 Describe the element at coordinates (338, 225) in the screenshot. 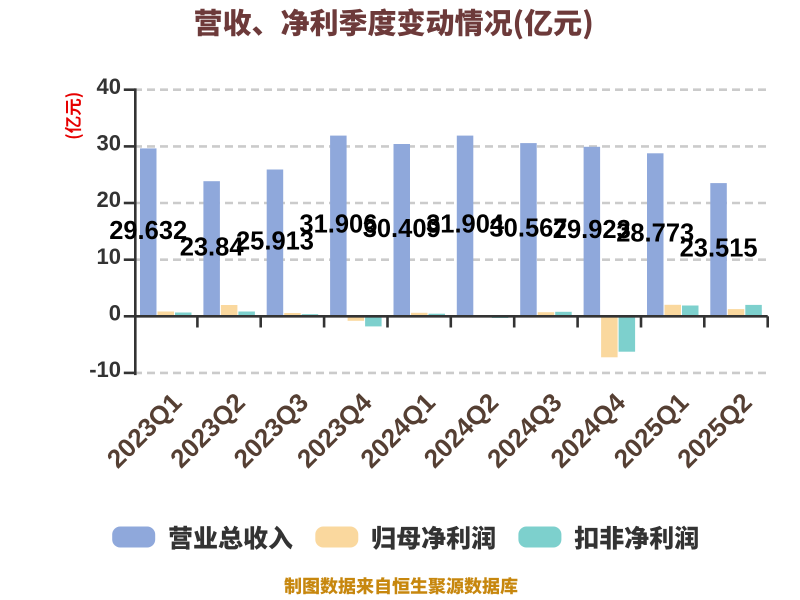

I see `svg-text: 31.906` at that location.